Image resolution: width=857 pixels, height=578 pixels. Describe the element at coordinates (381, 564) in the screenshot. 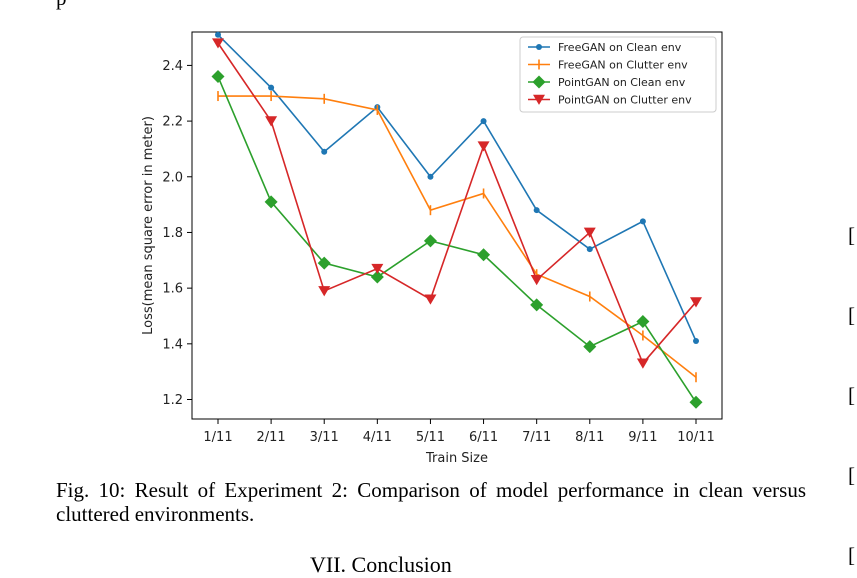

I see `section-heading: VII. Conclusion` at that location.